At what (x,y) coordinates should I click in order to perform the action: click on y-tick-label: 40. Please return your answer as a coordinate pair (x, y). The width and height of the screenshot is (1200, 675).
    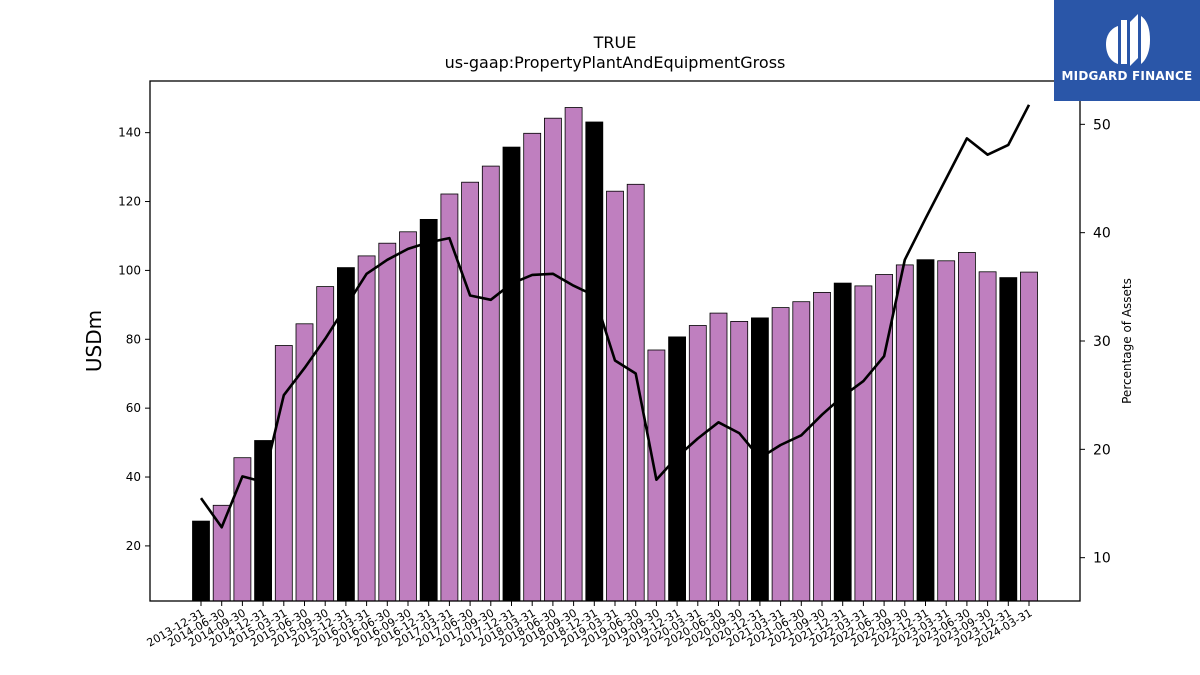
    Looking at the image, I should click on (133, 477).